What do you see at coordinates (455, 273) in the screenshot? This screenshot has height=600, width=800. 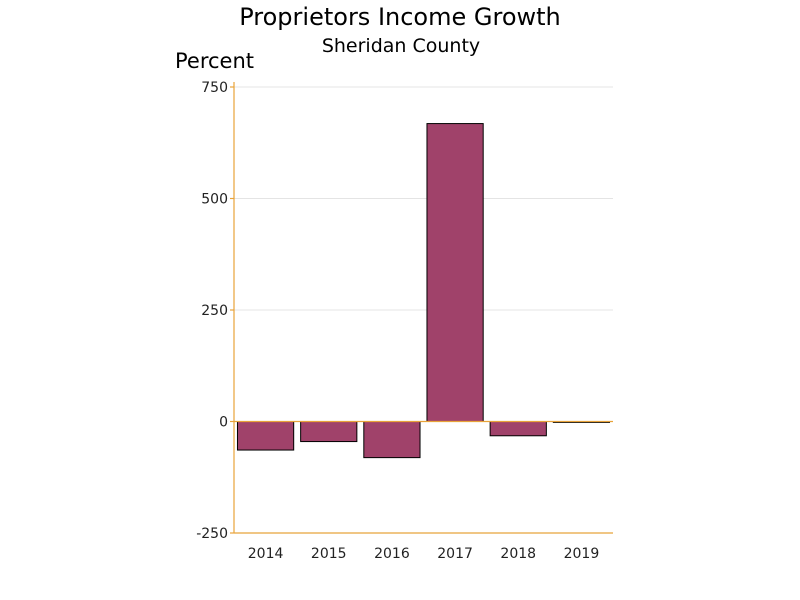 I see `bar-2017` at bounding box center [455, 273].